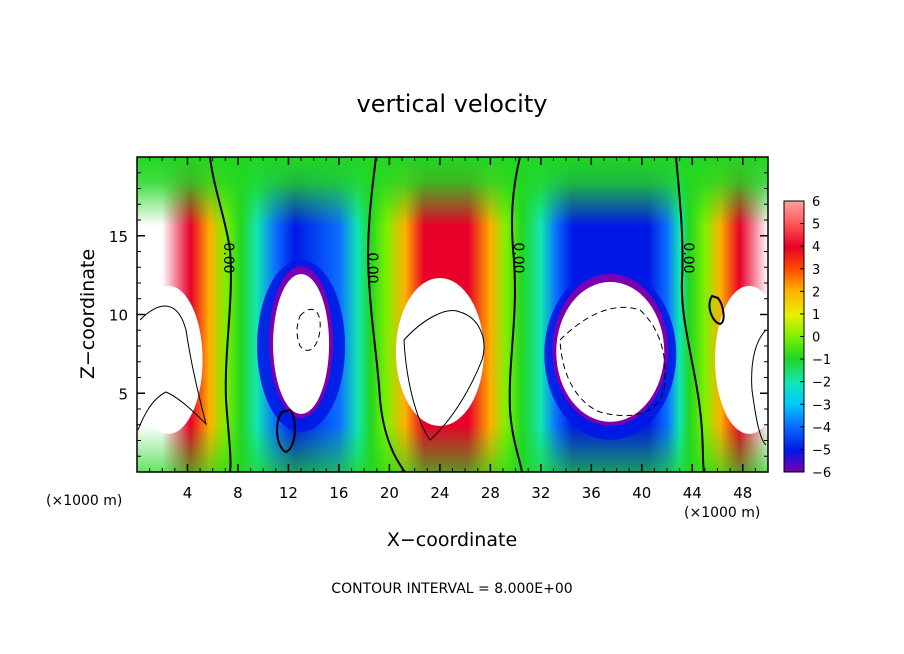 The width and height of the screenshot is (904, 654). Describe the element at coordinates (641, 493) in the screenshot. I see `x-tick-label: 40` at that location.